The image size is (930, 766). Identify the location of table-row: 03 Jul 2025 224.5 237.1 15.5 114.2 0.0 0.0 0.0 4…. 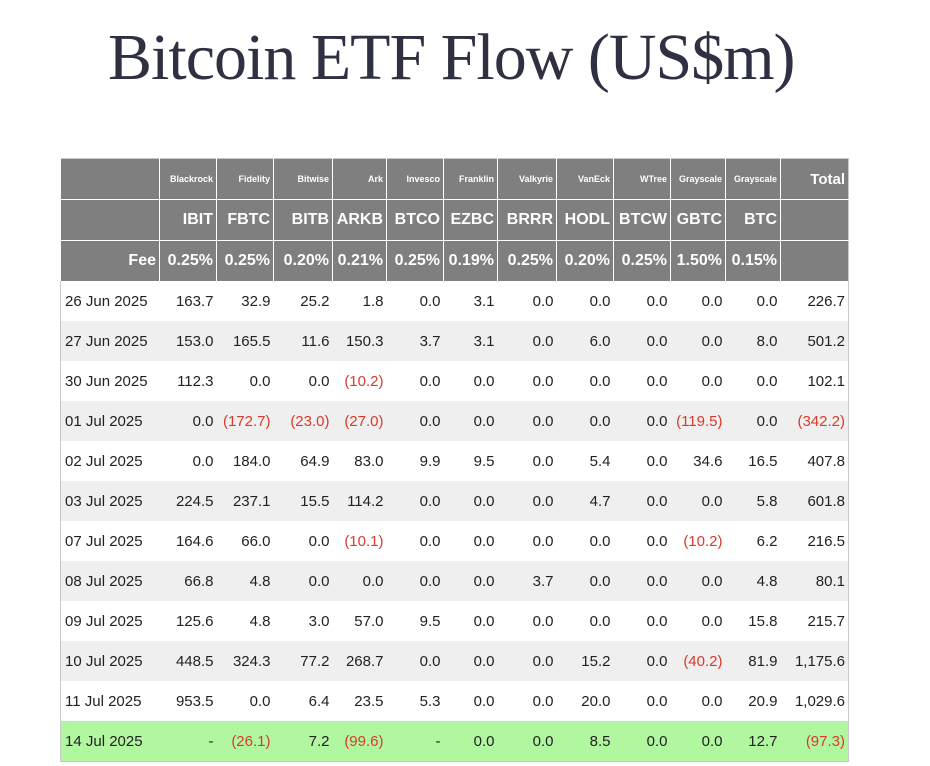
(454, 501).